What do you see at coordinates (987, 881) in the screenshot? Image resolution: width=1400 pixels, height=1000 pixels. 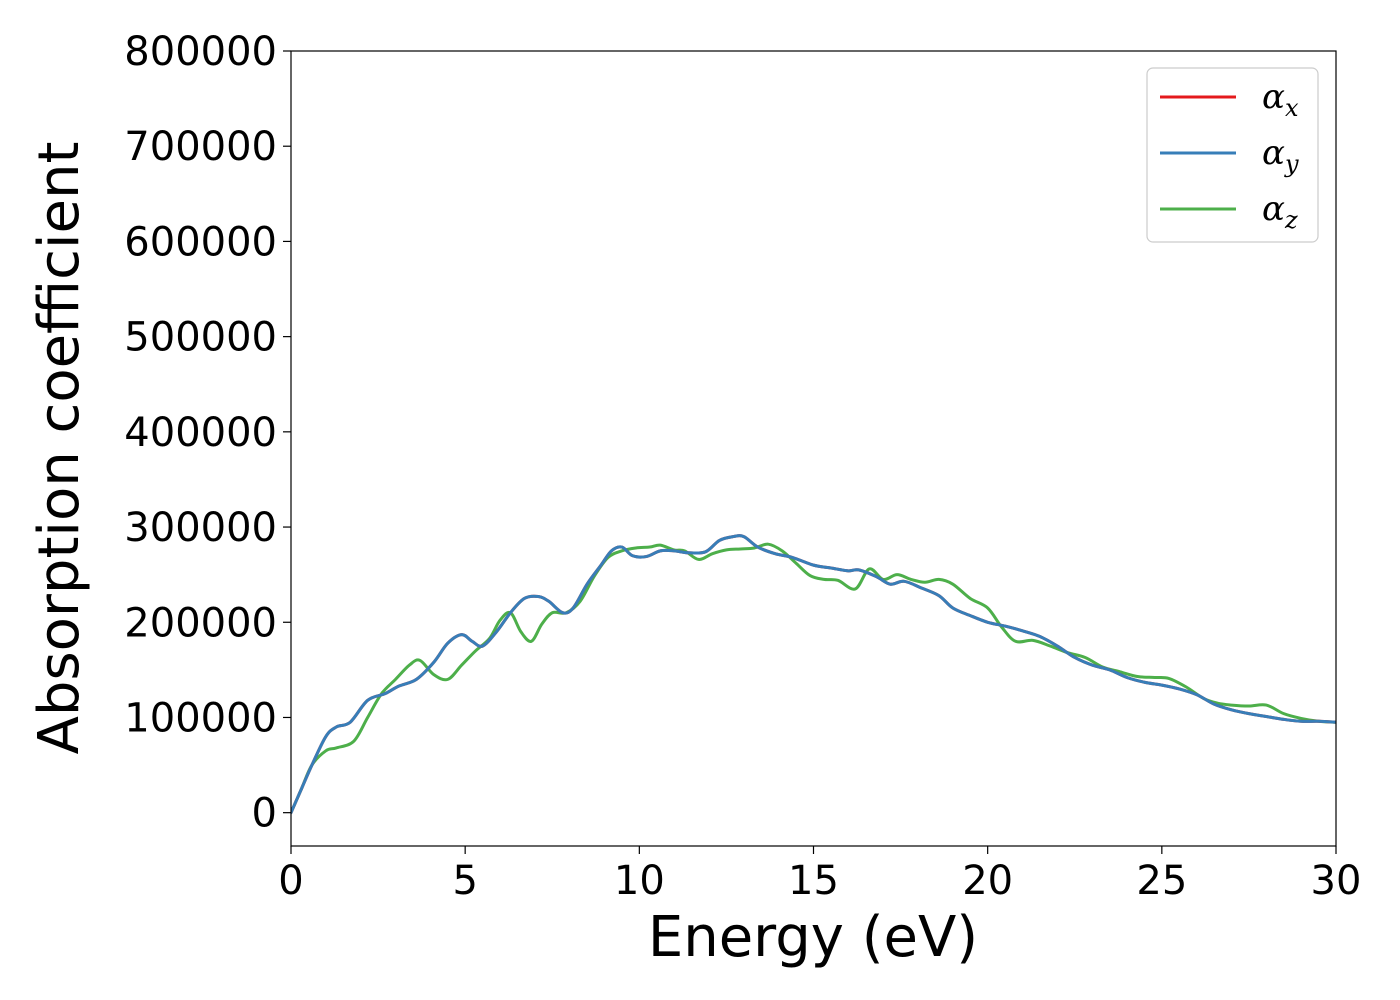 I see `x-tick-label: 20` at bounding box center [987, 881].